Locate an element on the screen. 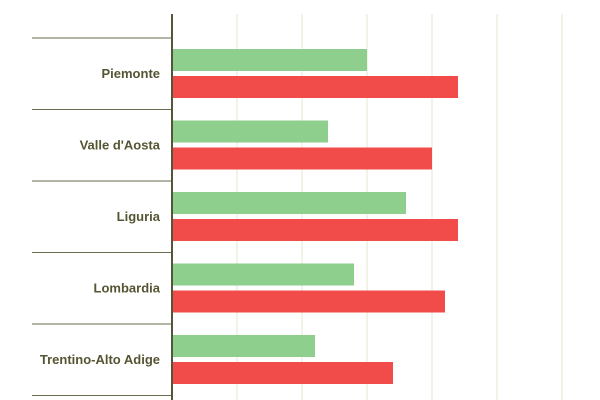 This screenshot has height=400, width=600. bar-series-2-liguria is located at coordinates (315, 230).